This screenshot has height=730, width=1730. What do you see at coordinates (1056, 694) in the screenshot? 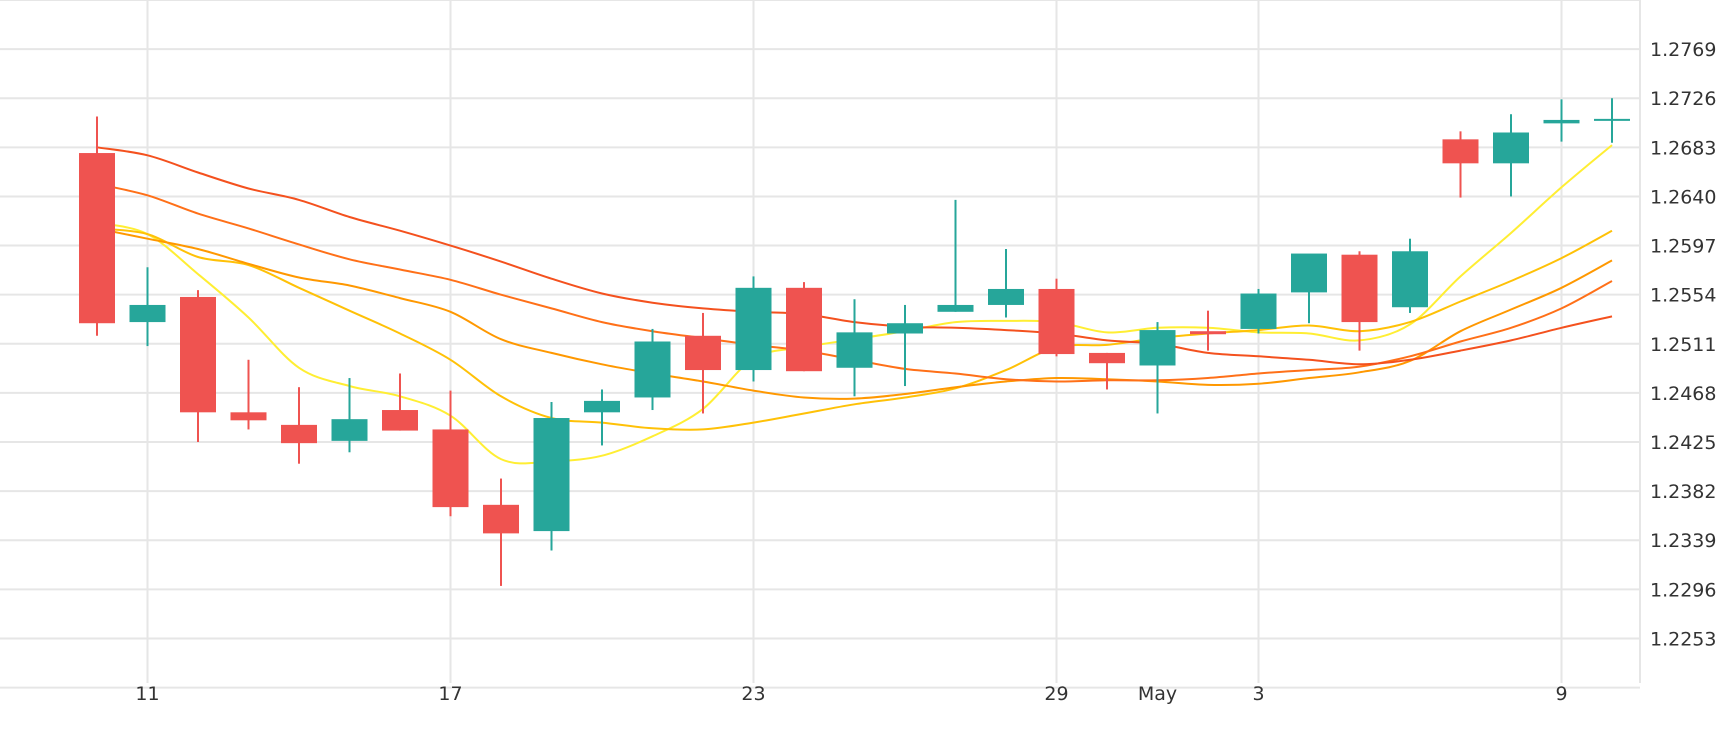
I see `x-tick-label: 29` at bounding box center [1056, 694].